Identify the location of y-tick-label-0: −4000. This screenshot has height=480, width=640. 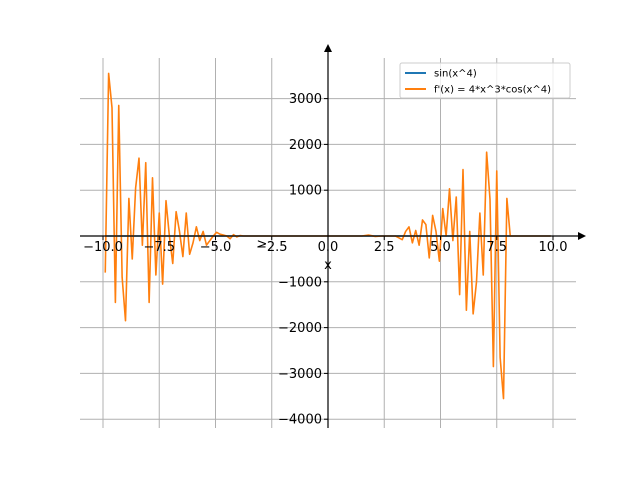
(300, 420).